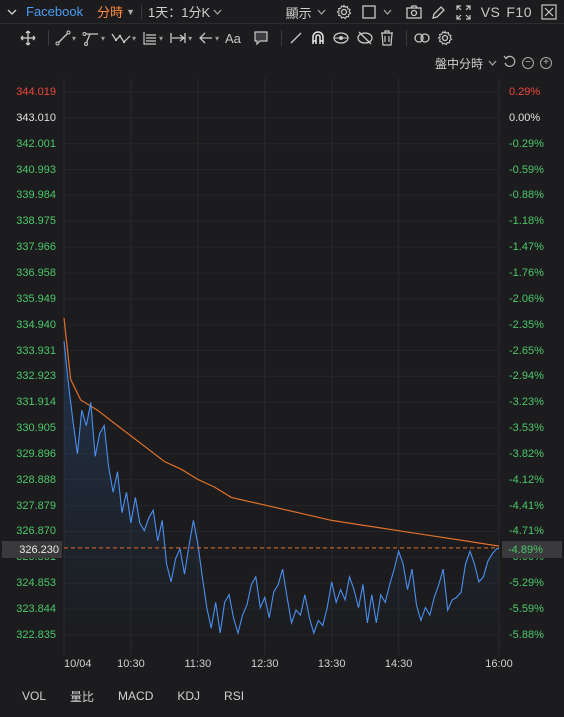 The height and width of the screenshot is (717, 564). What do you see at coordinates (526, 531) in the screenshot?
I see `percent-tick-label: -4.71%` at bounding box center [526, 531].